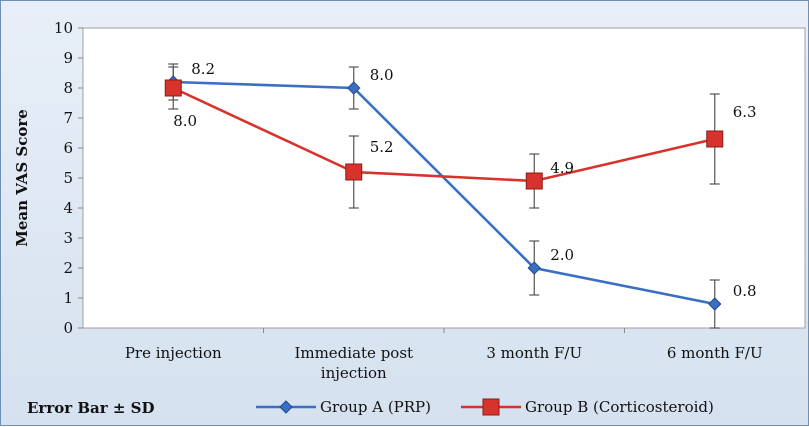 This screenshot has width=809, height=427. I want to click on x-category-label: 6 month F/U, so click(715, 353).